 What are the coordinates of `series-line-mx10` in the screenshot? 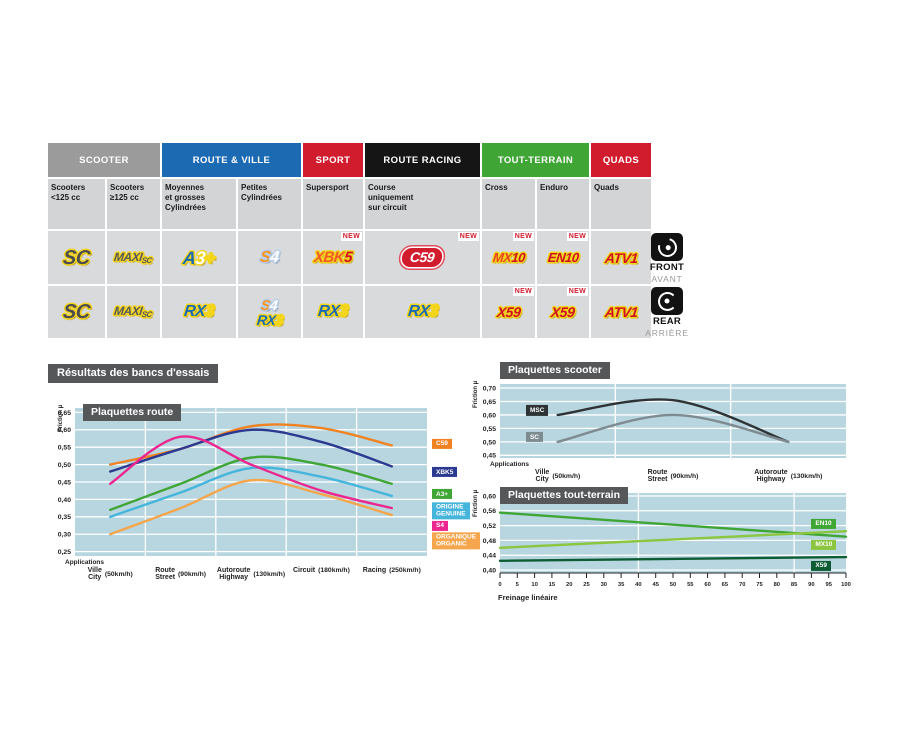 It's located at (673, 539).